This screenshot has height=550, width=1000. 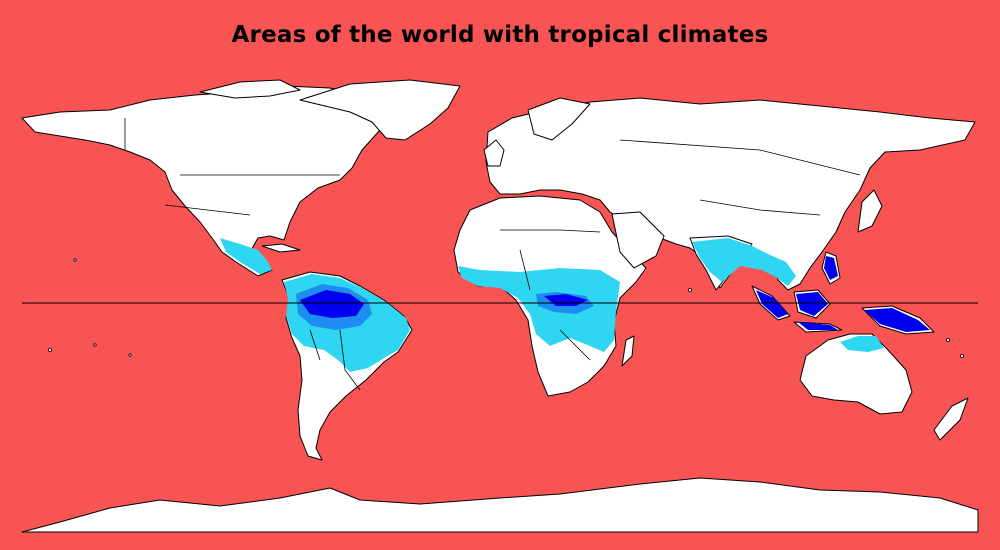 What do you see at coordinates (638, 240) in the screenshot?
I see `arabia` at bounding box center [638, 240].